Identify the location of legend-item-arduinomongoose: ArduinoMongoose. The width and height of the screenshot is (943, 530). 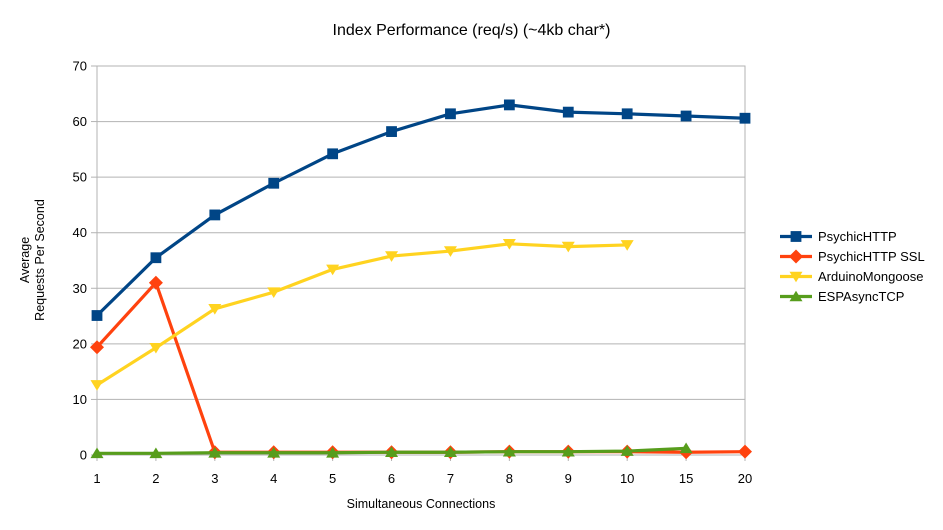
(852, 276).